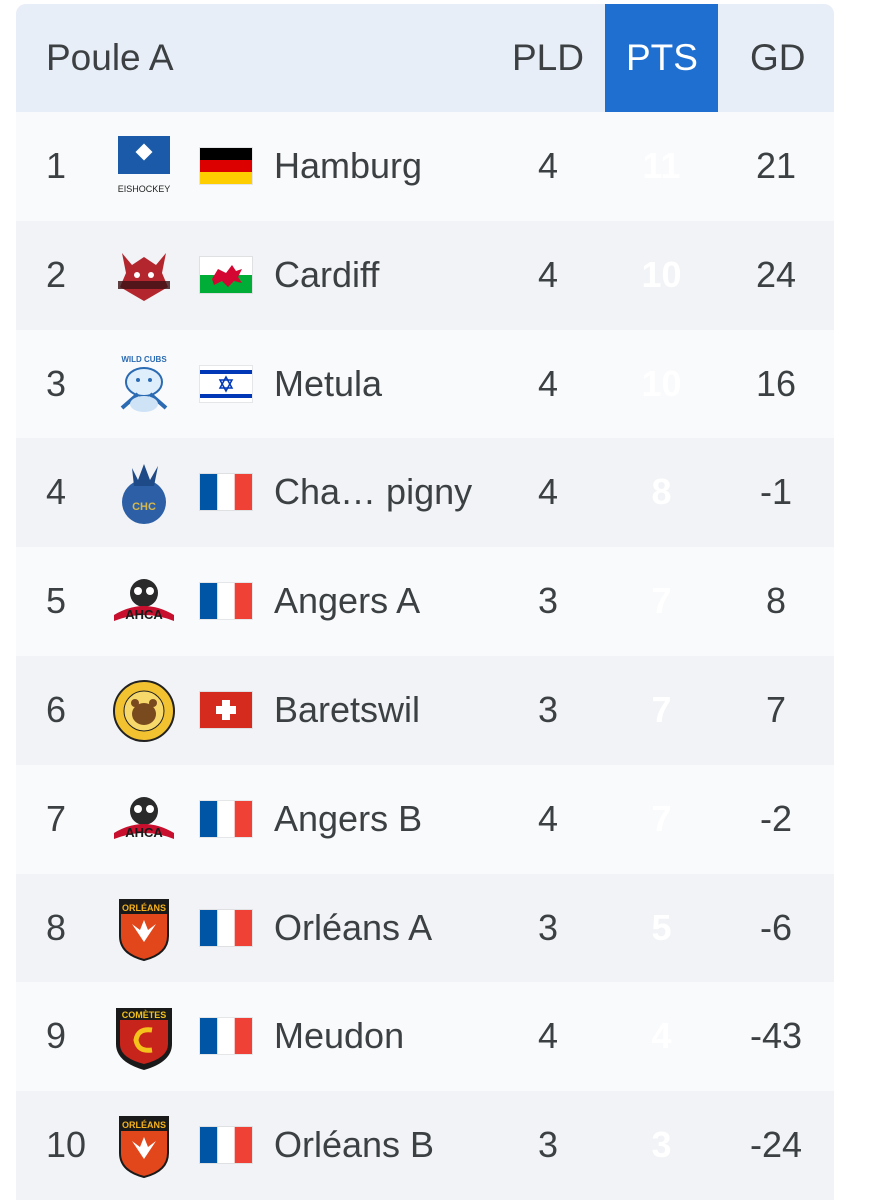  What do you see at coordinates (347, 709) in the screenshot?
I see `team-name: Baretswil` at bounding box center [347, 709].